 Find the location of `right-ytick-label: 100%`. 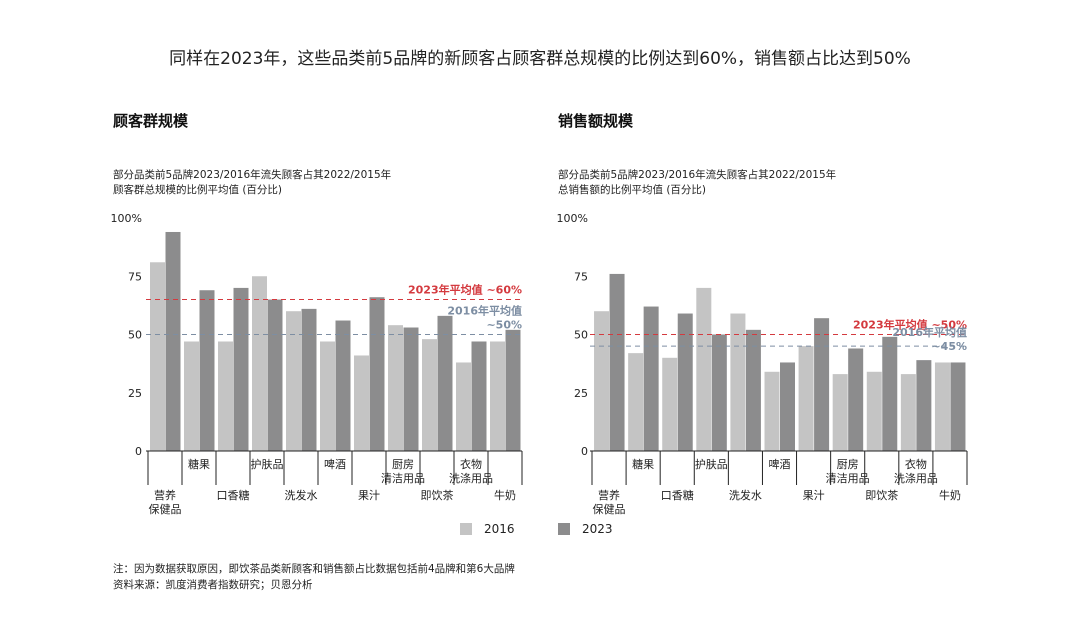

right-ytick-label: 100% is located at coordinates (572, 218).